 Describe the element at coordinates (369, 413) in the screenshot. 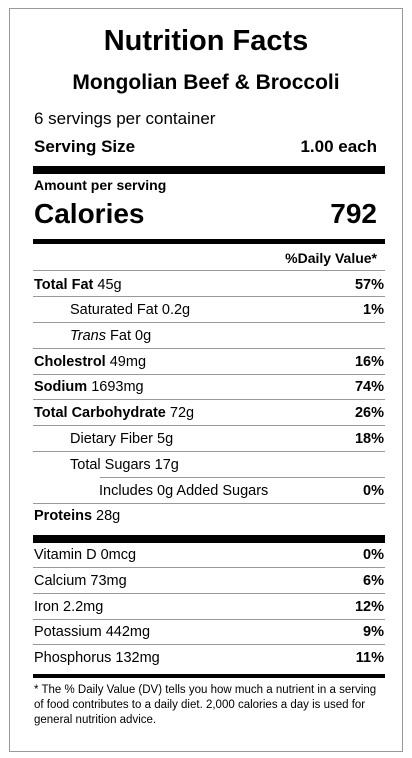

I see `total-carbohydrate-pct: 26%` at that location.